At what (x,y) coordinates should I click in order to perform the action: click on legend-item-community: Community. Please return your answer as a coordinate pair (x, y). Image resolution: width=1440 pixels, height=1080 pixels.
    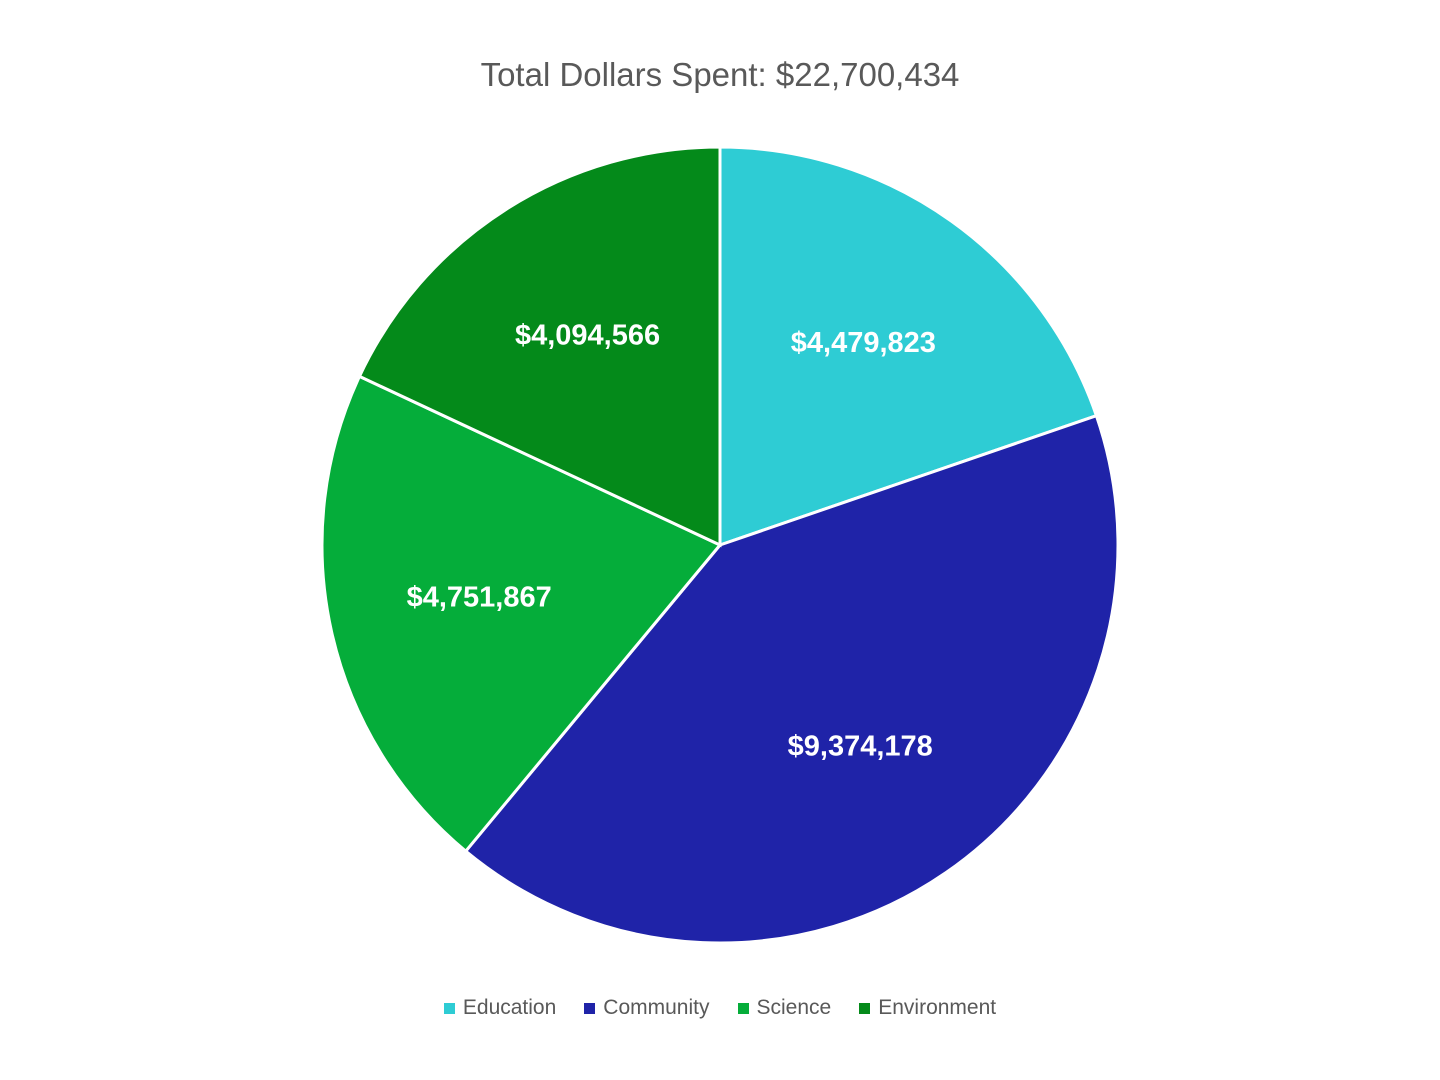
    Looking at the image, I should click on (647, 1008).